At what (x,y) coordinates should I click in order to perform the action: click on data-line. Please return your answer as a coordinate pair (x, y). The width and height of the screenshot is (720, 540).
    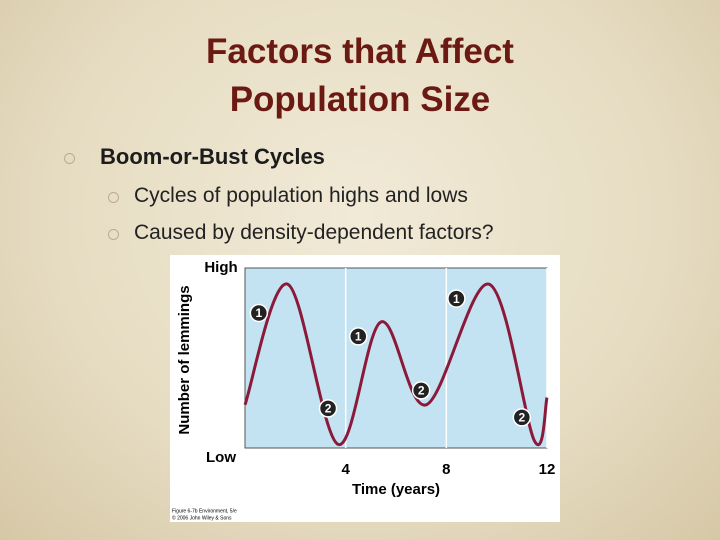
    Looking at the image, I should click on (396, 364).